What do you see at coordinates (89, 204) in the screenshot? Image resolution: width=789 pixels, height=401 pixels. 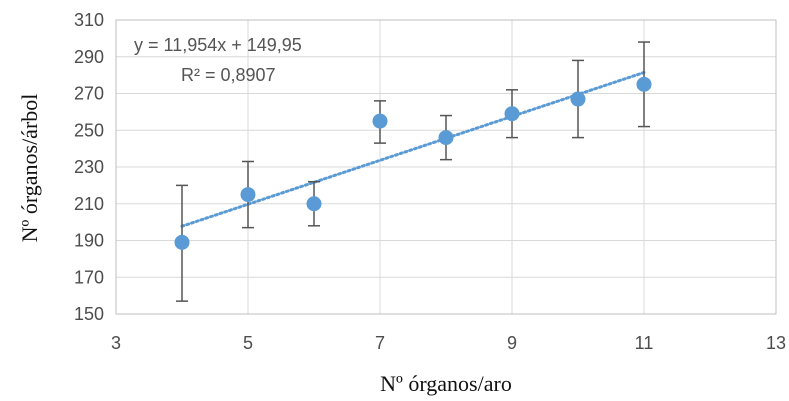 I see `y-tick-label: 210` at bounding box center [89, 204].